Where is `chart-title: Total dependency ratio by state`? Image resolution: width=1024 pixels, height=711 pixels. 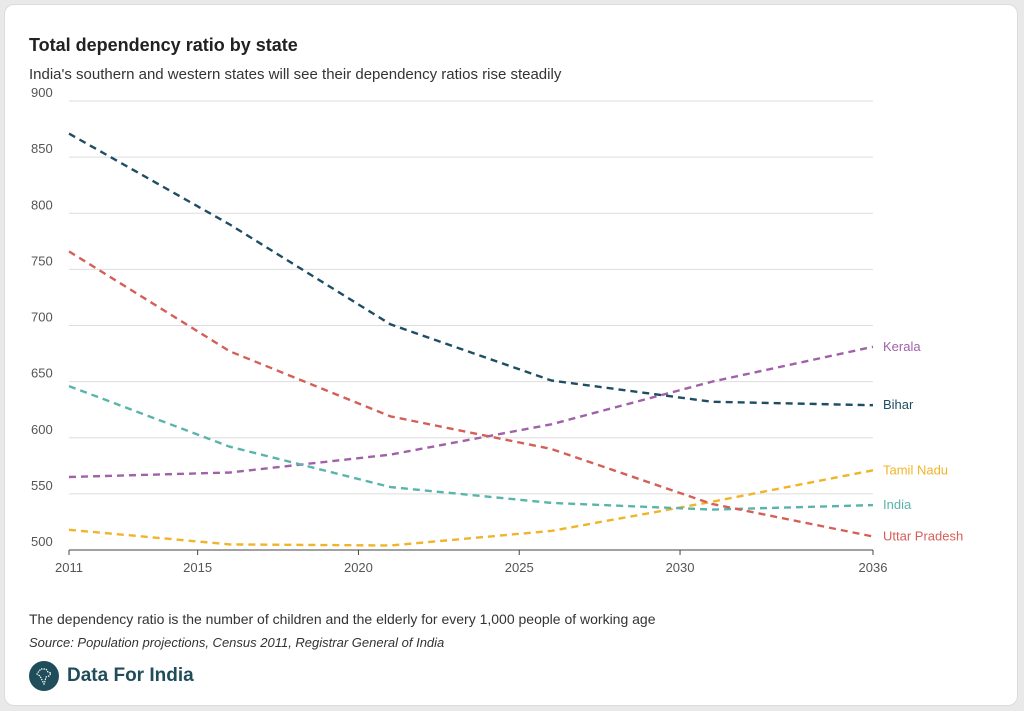 chart-title: Total dependency ratio by state is located at coordinates (163, 45).